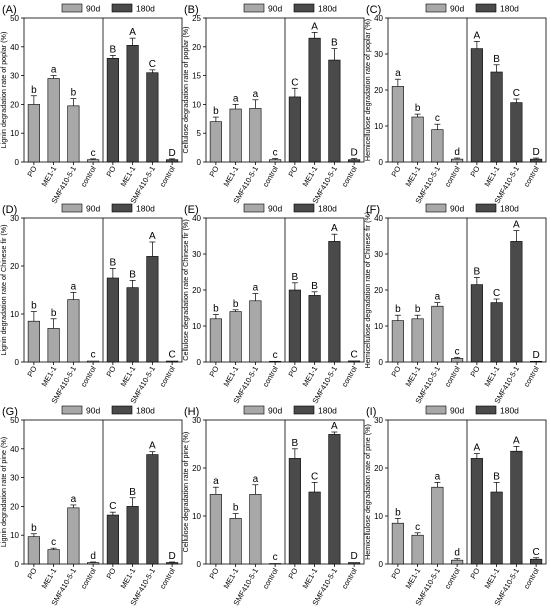 Image resolution: width=550 pixels, height=609 pixels. I want to click on panel-label: (E), so click(191, 210).